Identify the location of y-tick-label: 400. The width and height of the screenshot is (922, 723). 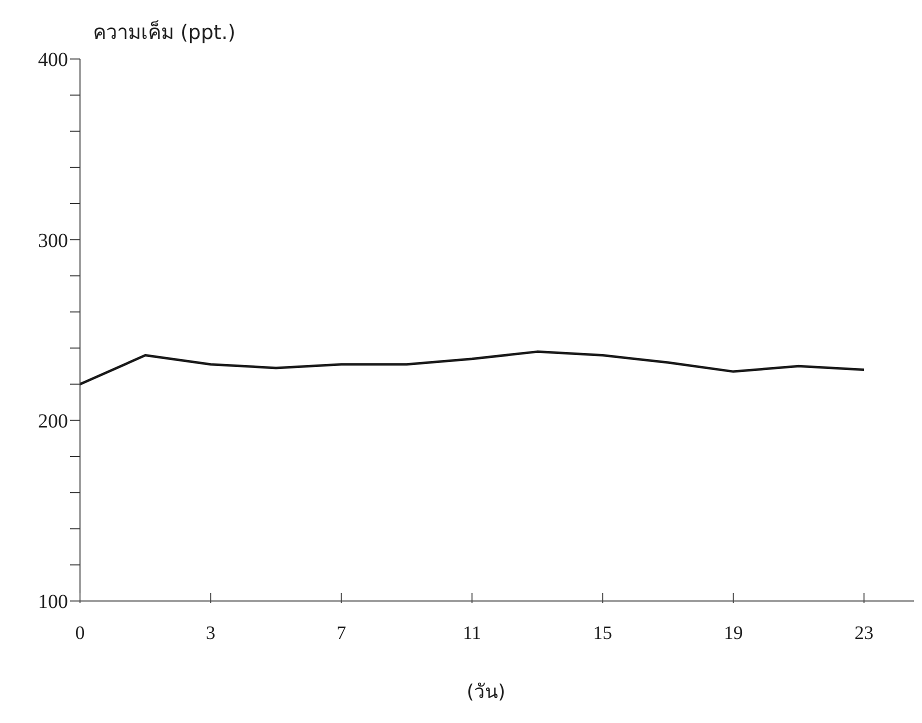
(53, 60).